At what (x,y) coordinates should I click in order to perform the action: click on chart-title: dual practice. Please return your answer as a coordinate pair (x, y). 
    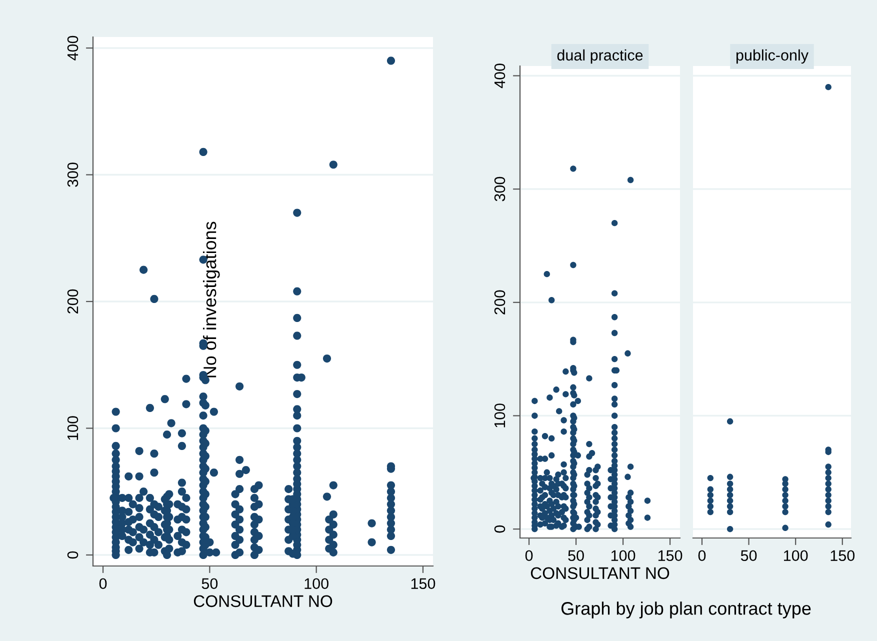
    Looking at the image, I should click on (600, 56).